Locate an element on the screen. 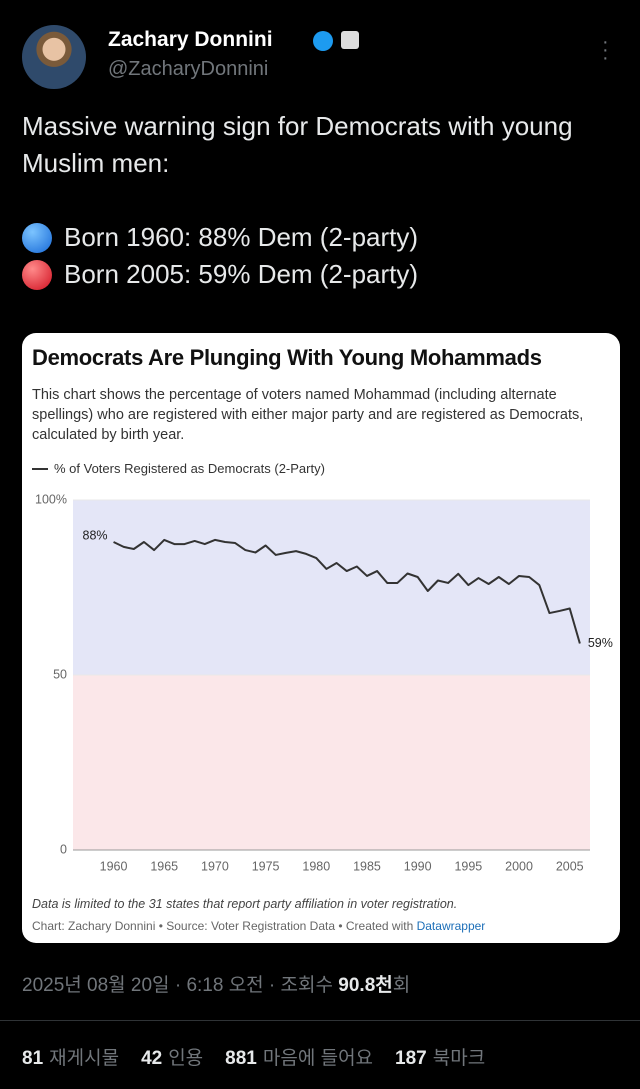 The height and width of the screenshot is (1089, 640). avatar is located at coordinates (54, 57).